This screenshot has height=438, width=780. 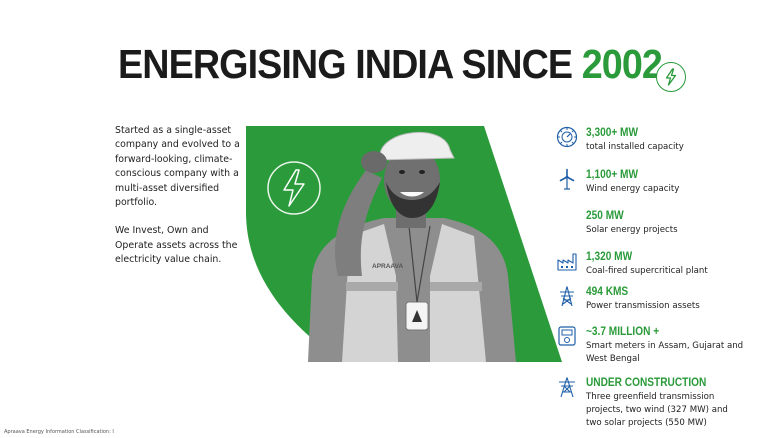 I want to click on stat-value: 1,100+ MW, so click(x=612, y=175).